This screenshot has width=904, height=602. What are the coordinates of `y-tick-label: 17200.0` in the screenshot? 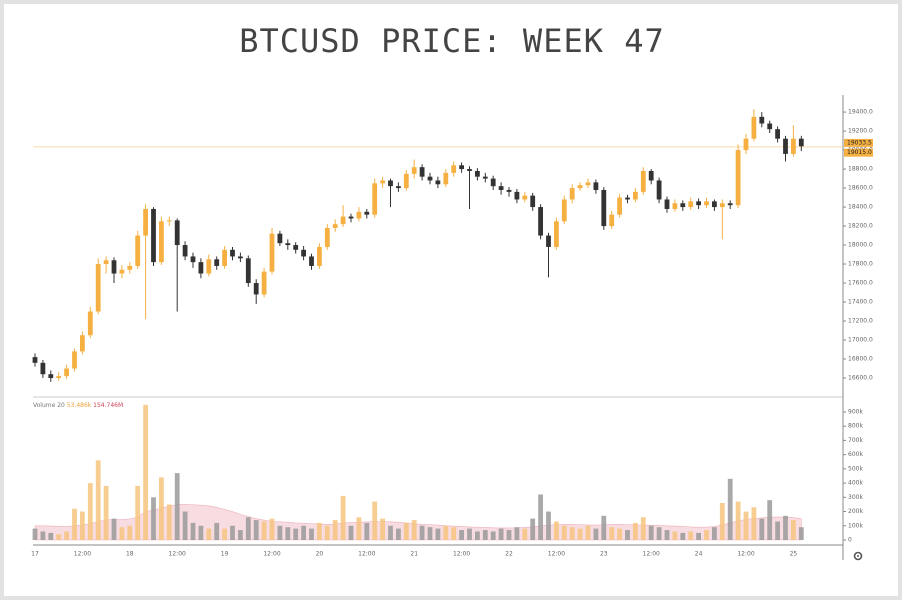 It's located at (860, 321).